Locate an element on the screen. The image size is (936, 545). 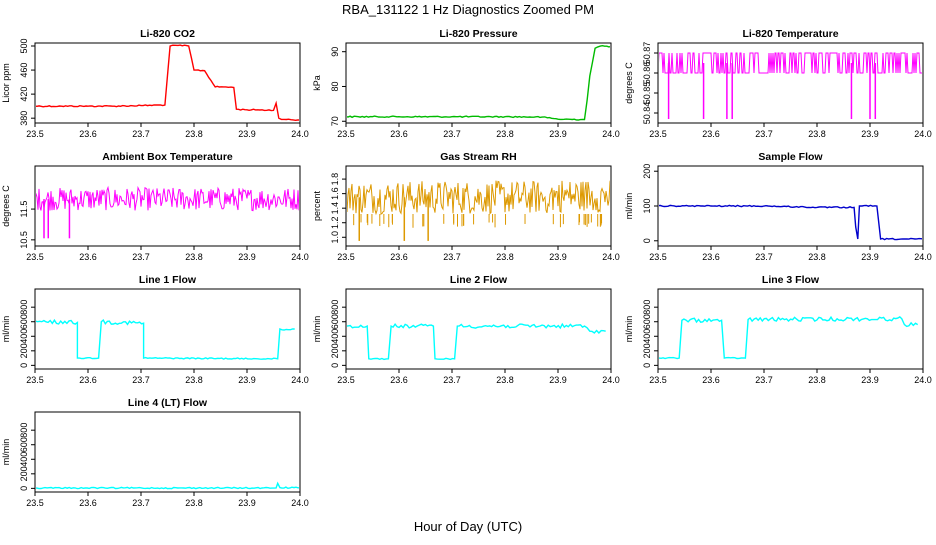
y-tick-label: 400 is located at coordinates (335, 336).